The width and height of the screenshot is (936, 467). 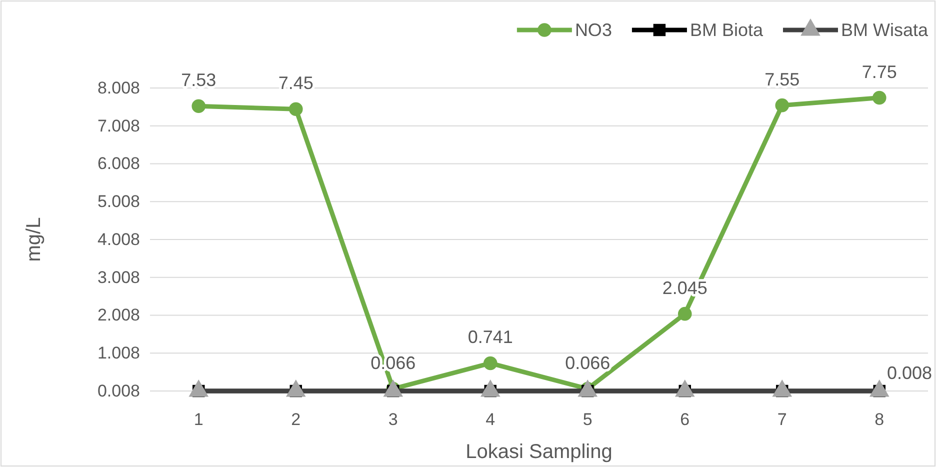 What do you see at coordinates (118, 277) in the screenshot?
I see `y-tick-label: 3.008` at bounding box center [118, 277].